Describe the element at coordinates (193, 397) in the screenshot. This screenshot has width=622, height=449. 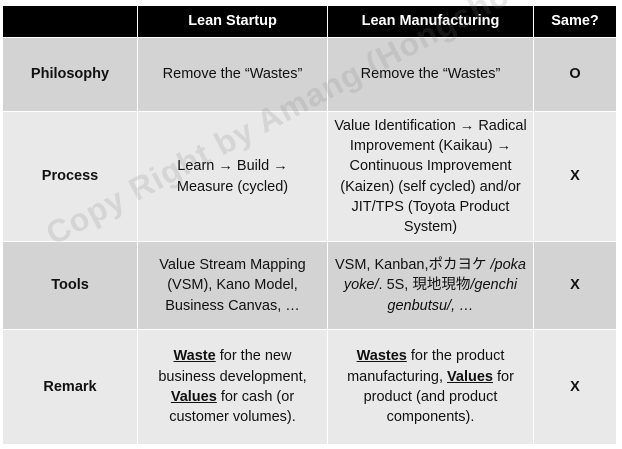
I see `remark-startup-values: Values` at that location.